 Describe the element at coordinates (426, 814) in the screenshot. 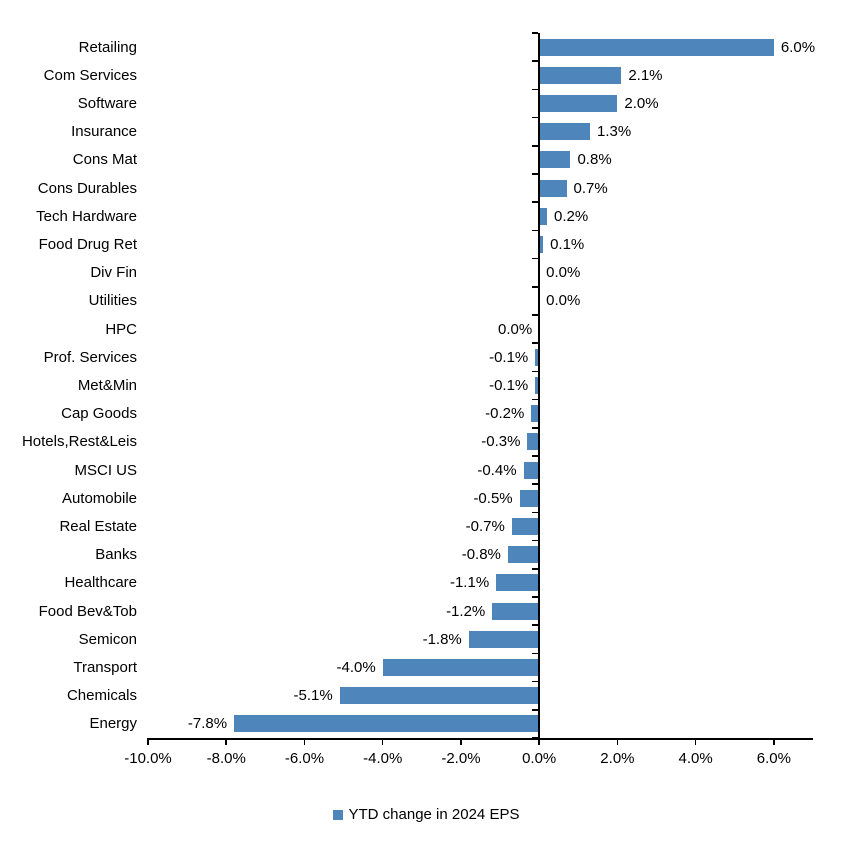

I see `legend: YTD change in 2024 EPS` at that location.